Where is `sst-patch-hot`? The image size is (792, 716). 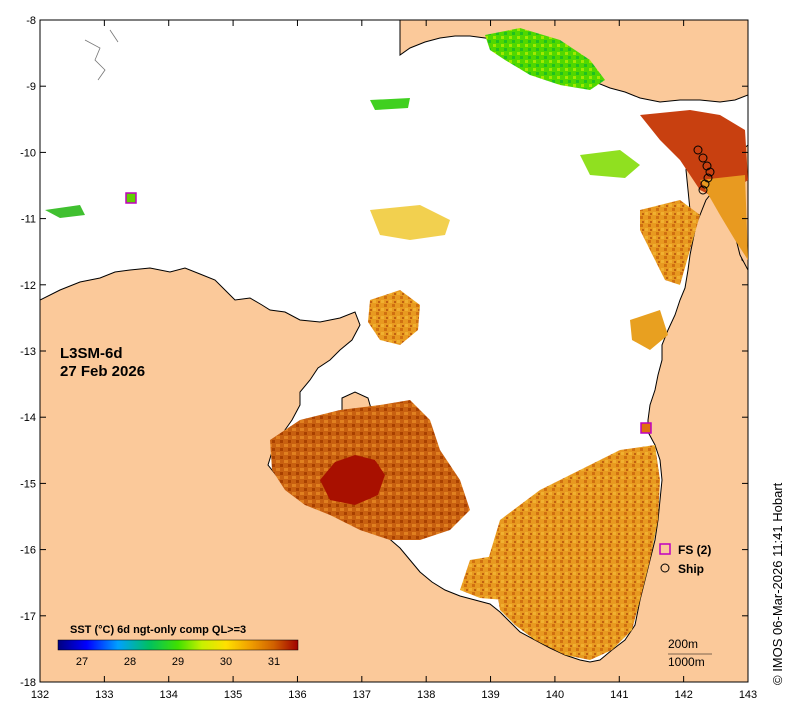
sst-patch-hot is located at coordinates (352, 480).